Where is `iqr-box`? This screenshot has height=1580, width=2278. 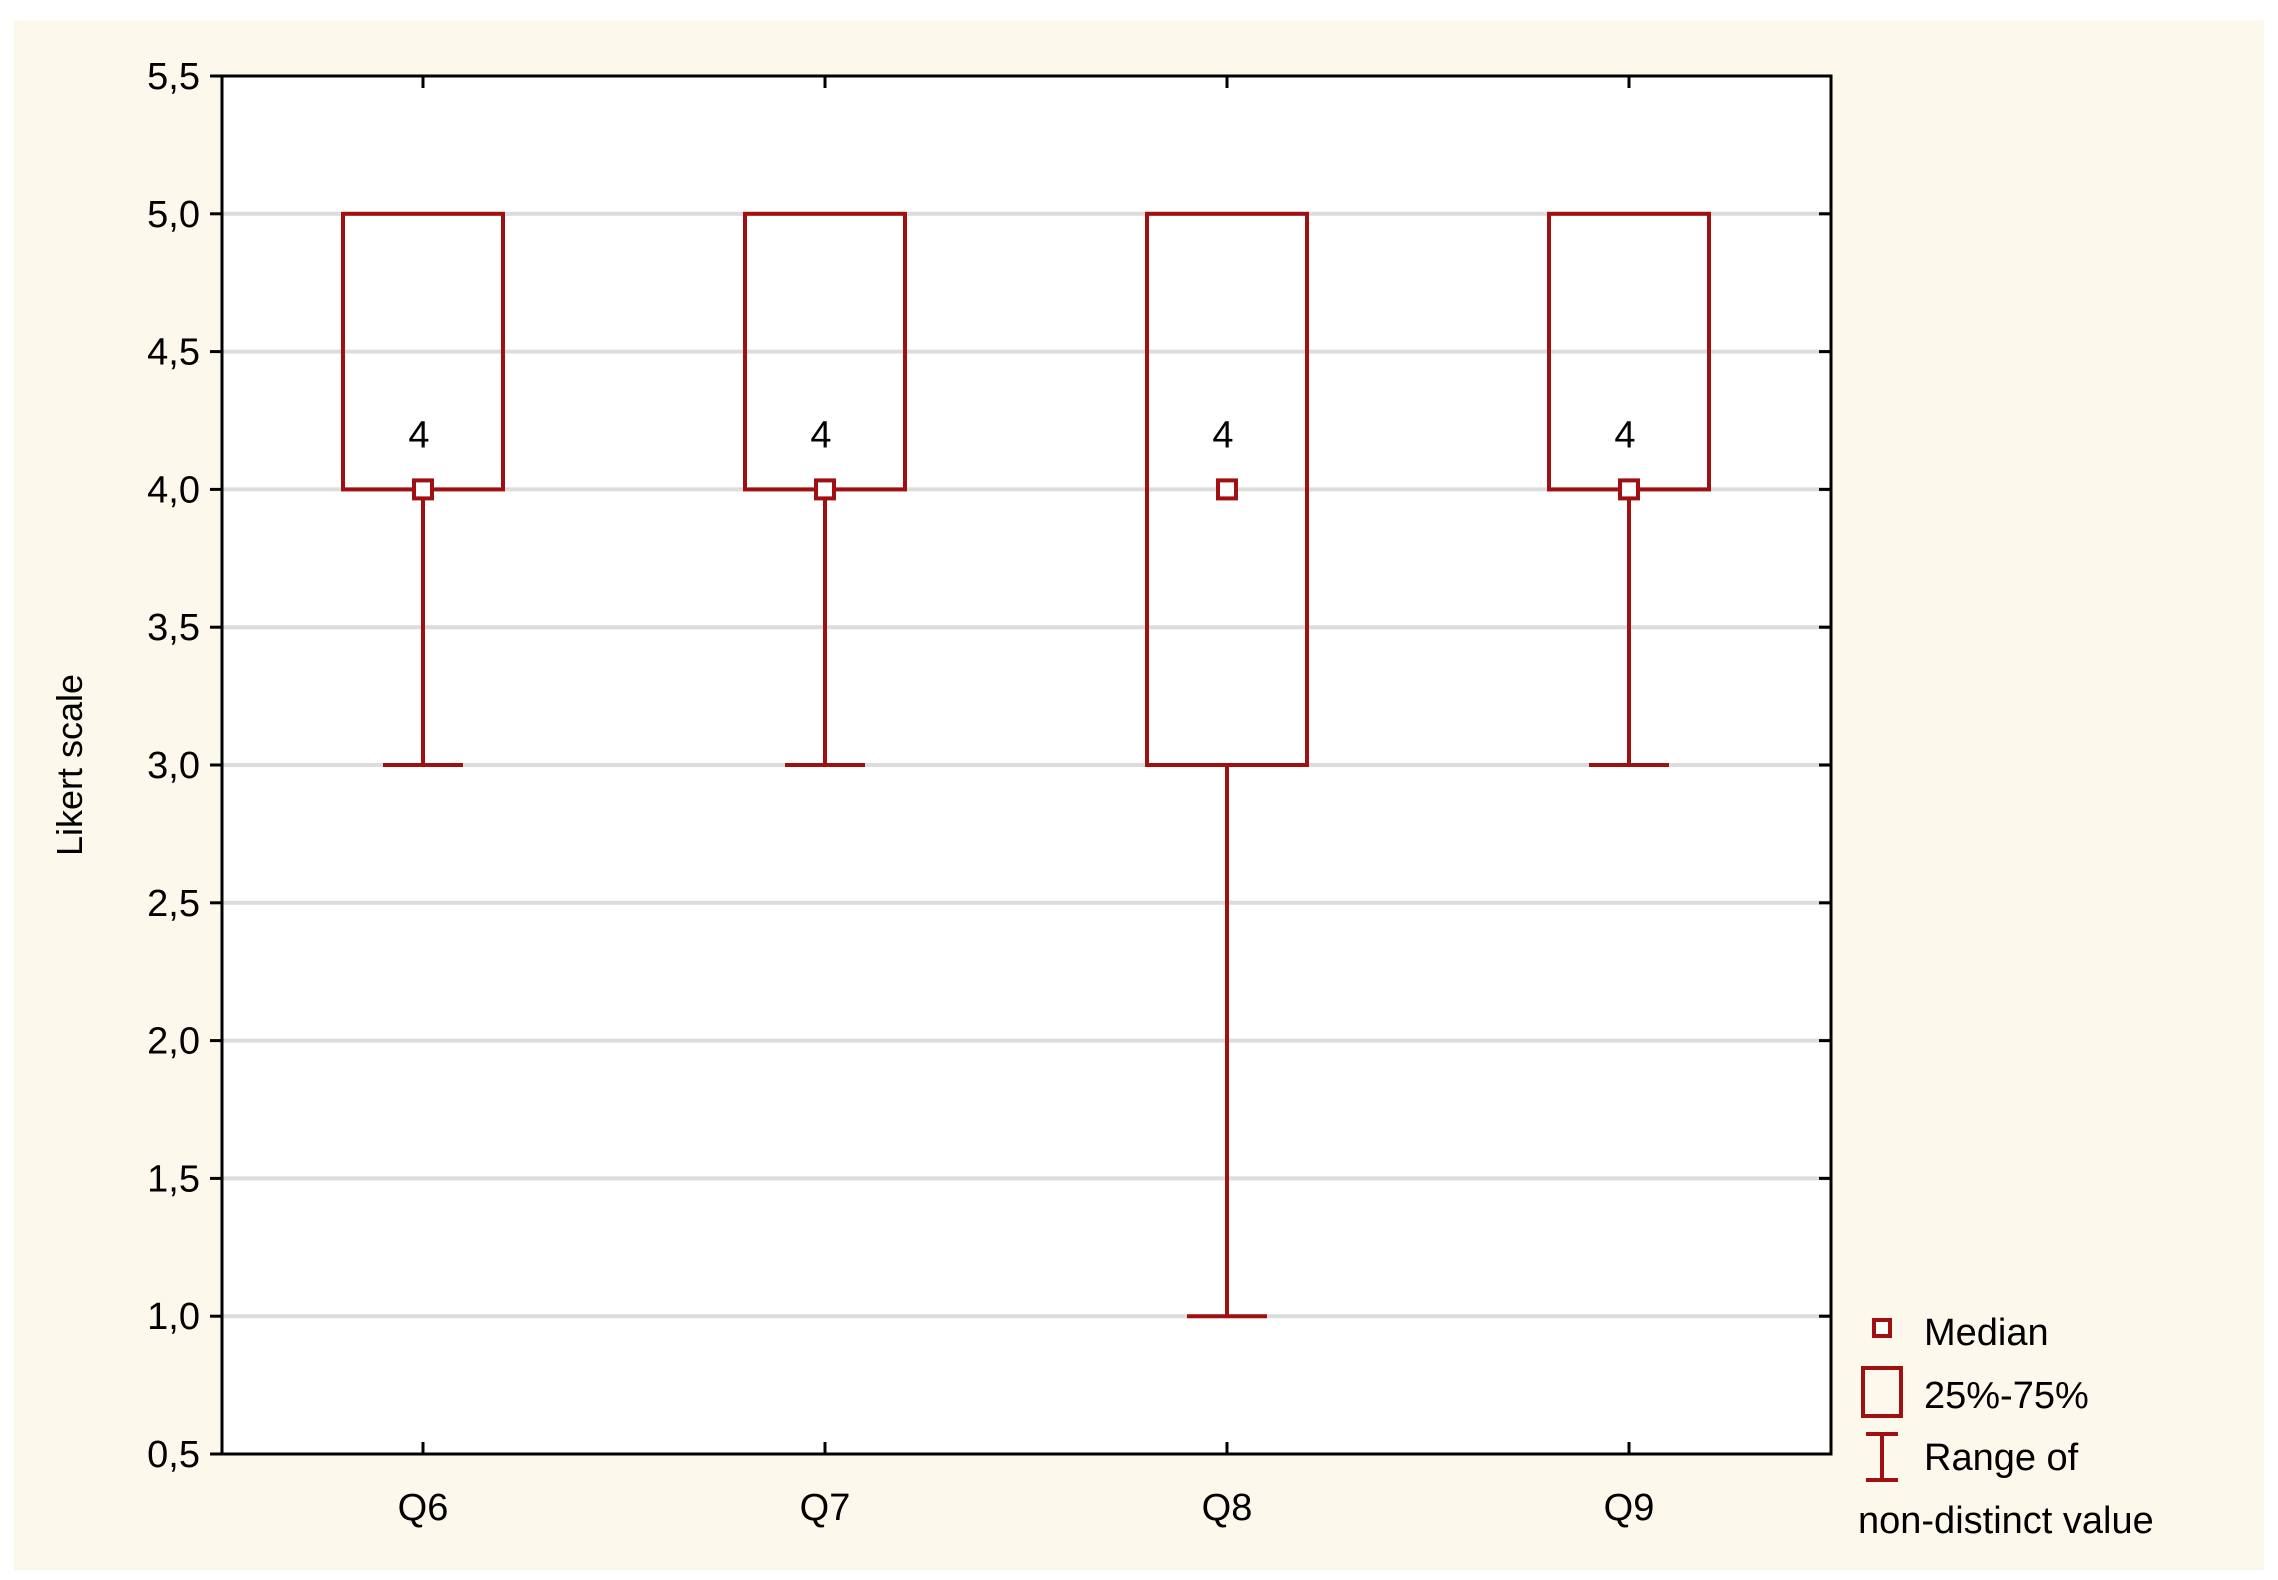
iqr-box is located at coordinates (1227, 489).